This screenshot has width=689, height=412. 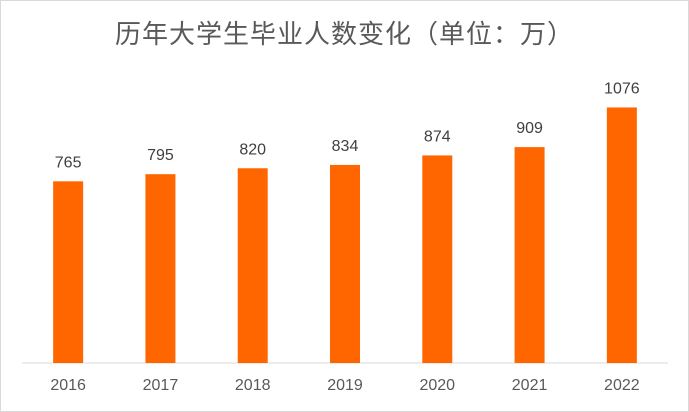 What do you see at coordinates (252, 265) in the screenshot?
I see `bar-2018` at bounding box center [252, 265].